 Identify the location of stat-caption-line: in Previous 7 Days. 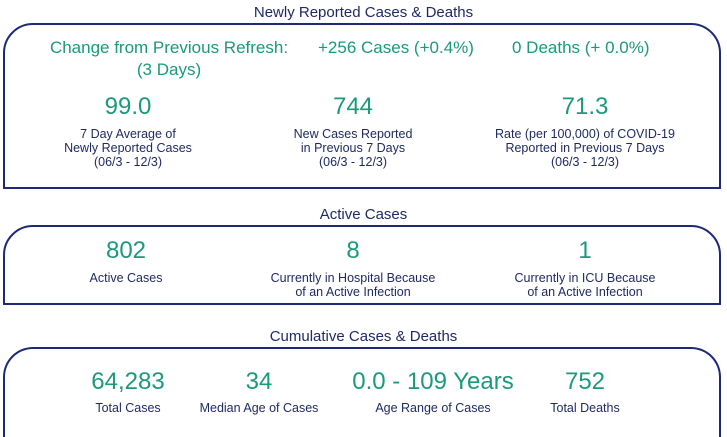
(353, 148).